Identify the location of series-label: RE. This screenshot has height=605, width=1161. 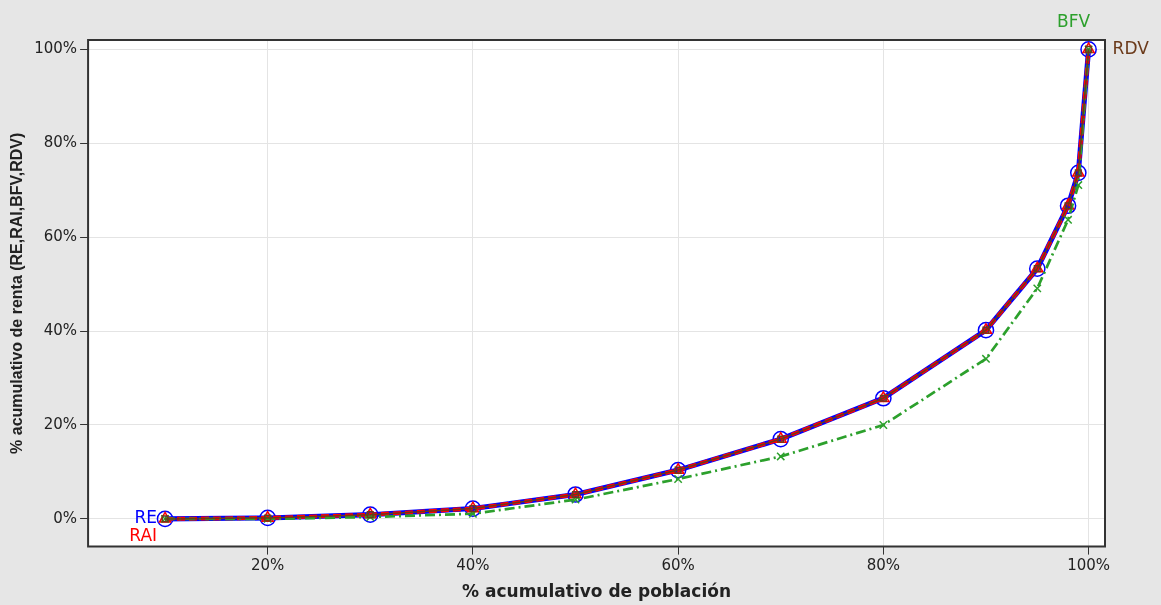
(146, 517).